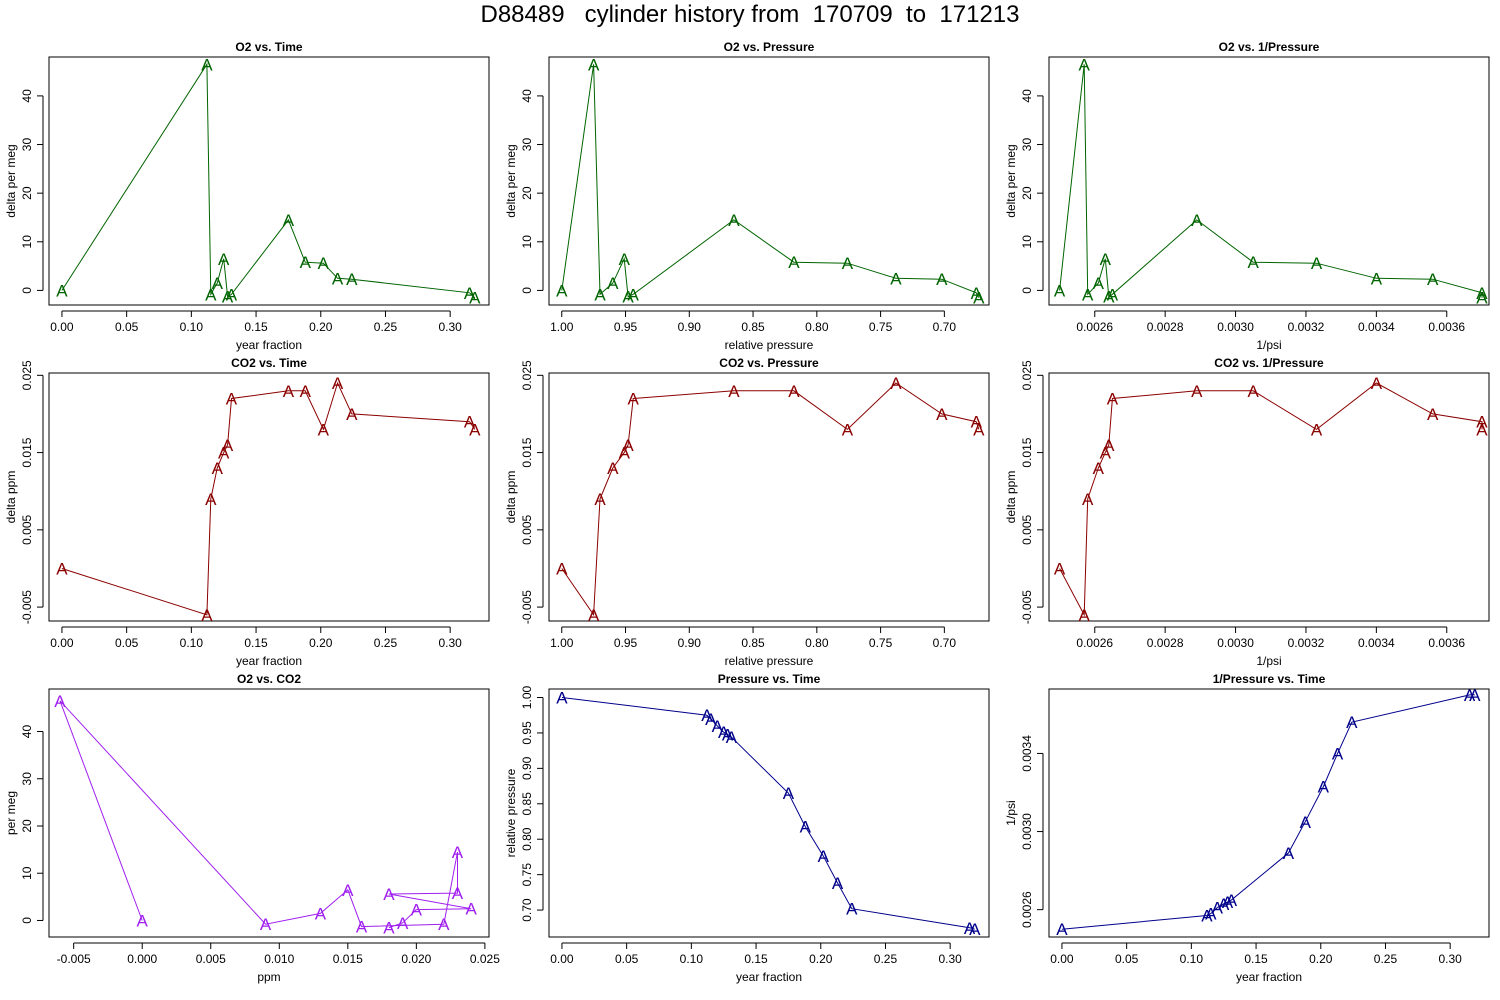 This screenshot has height=1000, width=1500. What do you see at coordinates (1269, 679) in the screenshot?
I see `chart-title: 1/Pressure vs. Time` at bounding box center [1269, 679].